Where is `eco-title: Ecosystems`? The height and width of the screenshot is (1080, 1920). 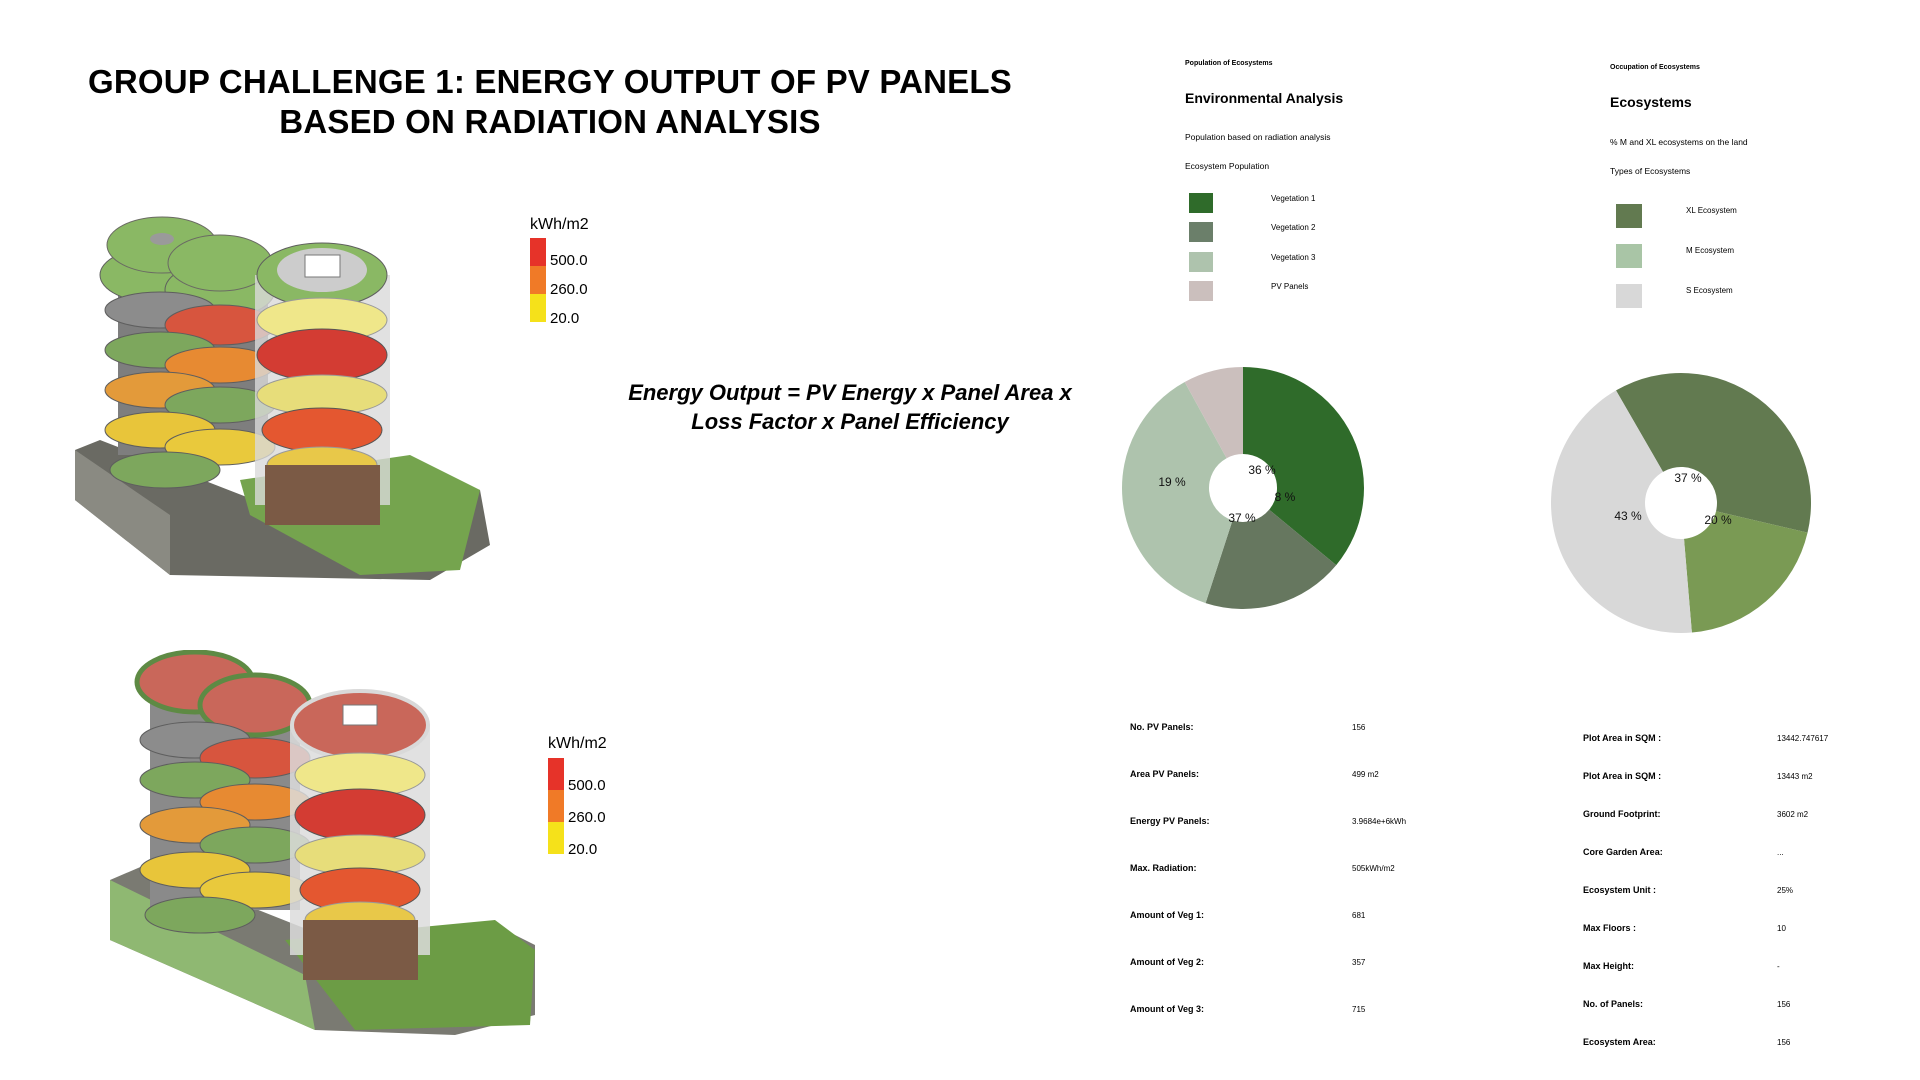
eco-title: Ecosystems is located at coordinates (1651, 102).